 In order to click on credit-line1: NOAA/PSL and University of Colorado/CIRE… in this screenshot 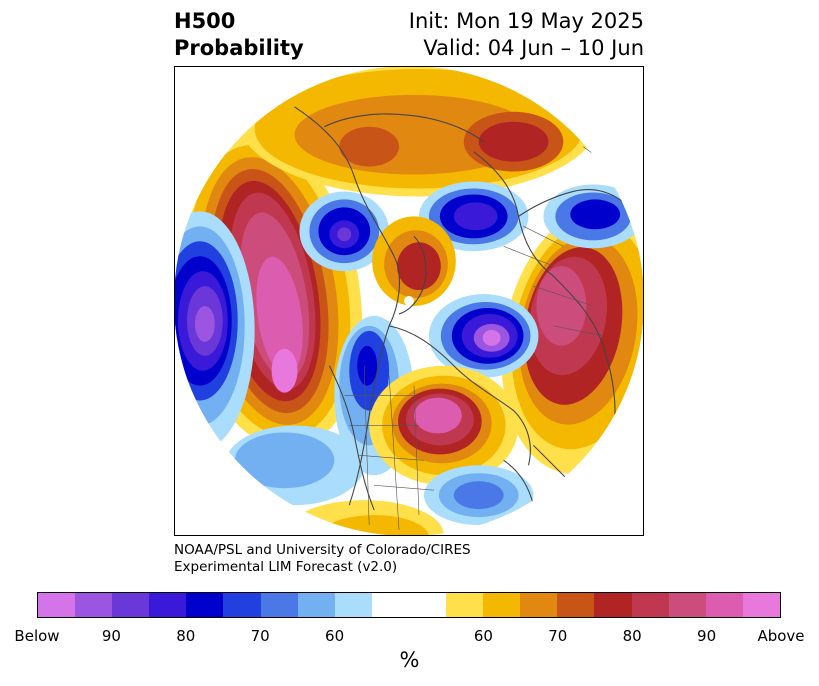, I will do `click(322, 550)`.